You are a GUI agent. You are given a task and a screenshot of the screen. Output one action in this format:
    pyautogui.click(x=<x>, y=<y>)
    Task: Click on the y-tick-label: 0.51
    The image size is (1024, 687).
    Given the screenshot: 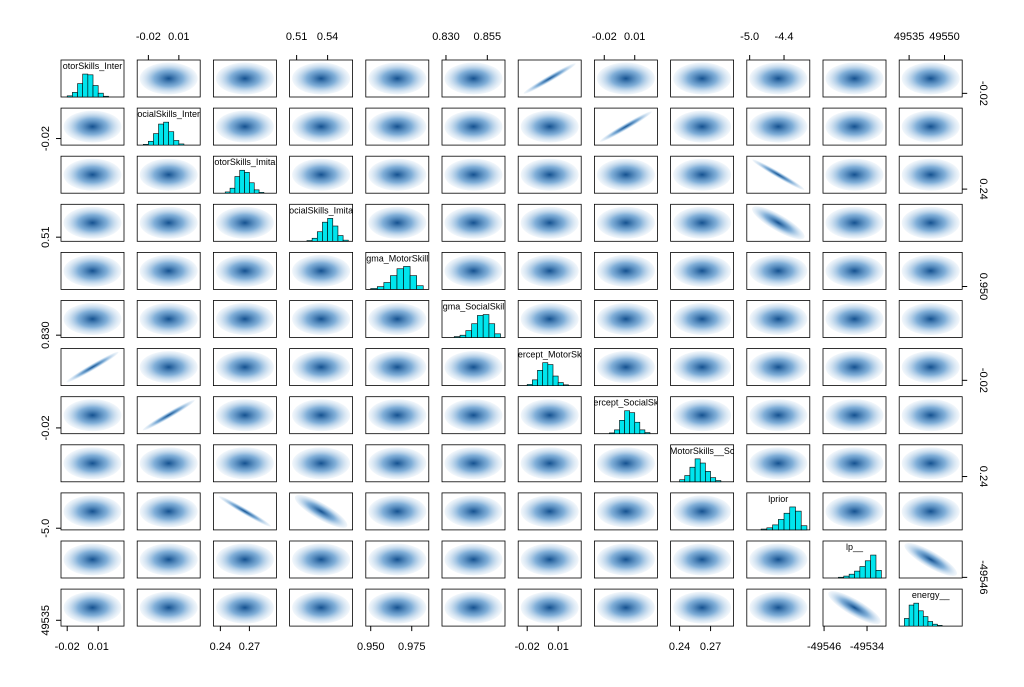 What is the action you would take?
    pyautogui.click(x=46, y=236)
    